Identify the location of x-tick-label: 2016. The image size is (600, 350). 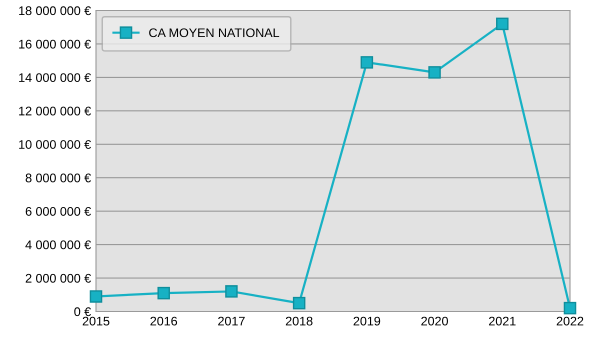
(164, 321).